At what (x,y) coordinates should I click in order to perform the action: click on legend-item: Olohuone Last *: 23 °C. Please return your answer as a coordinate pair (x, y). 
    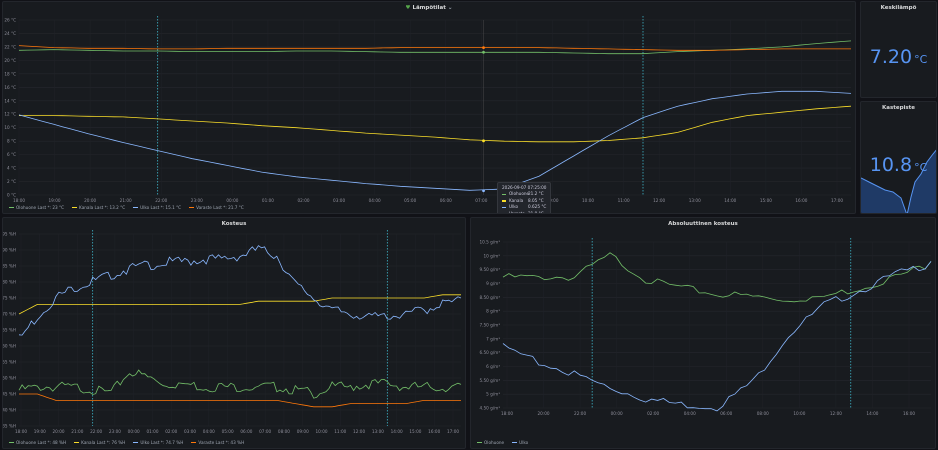
    Looking at the image, I should click on (36, 207).